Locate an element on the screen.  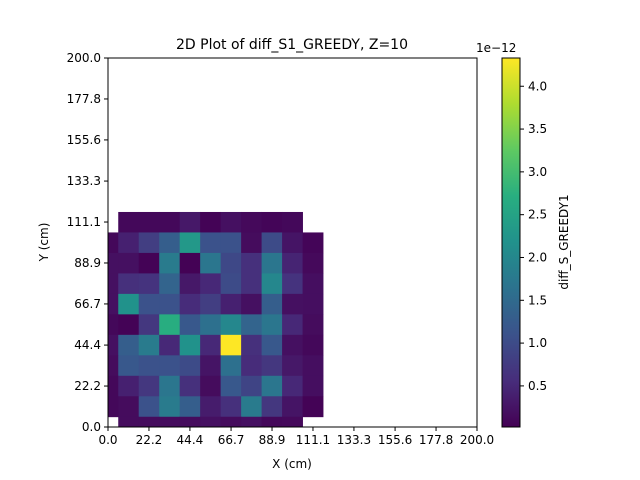
y-tick-label: 0.0 is located at coordinates (91, 427).